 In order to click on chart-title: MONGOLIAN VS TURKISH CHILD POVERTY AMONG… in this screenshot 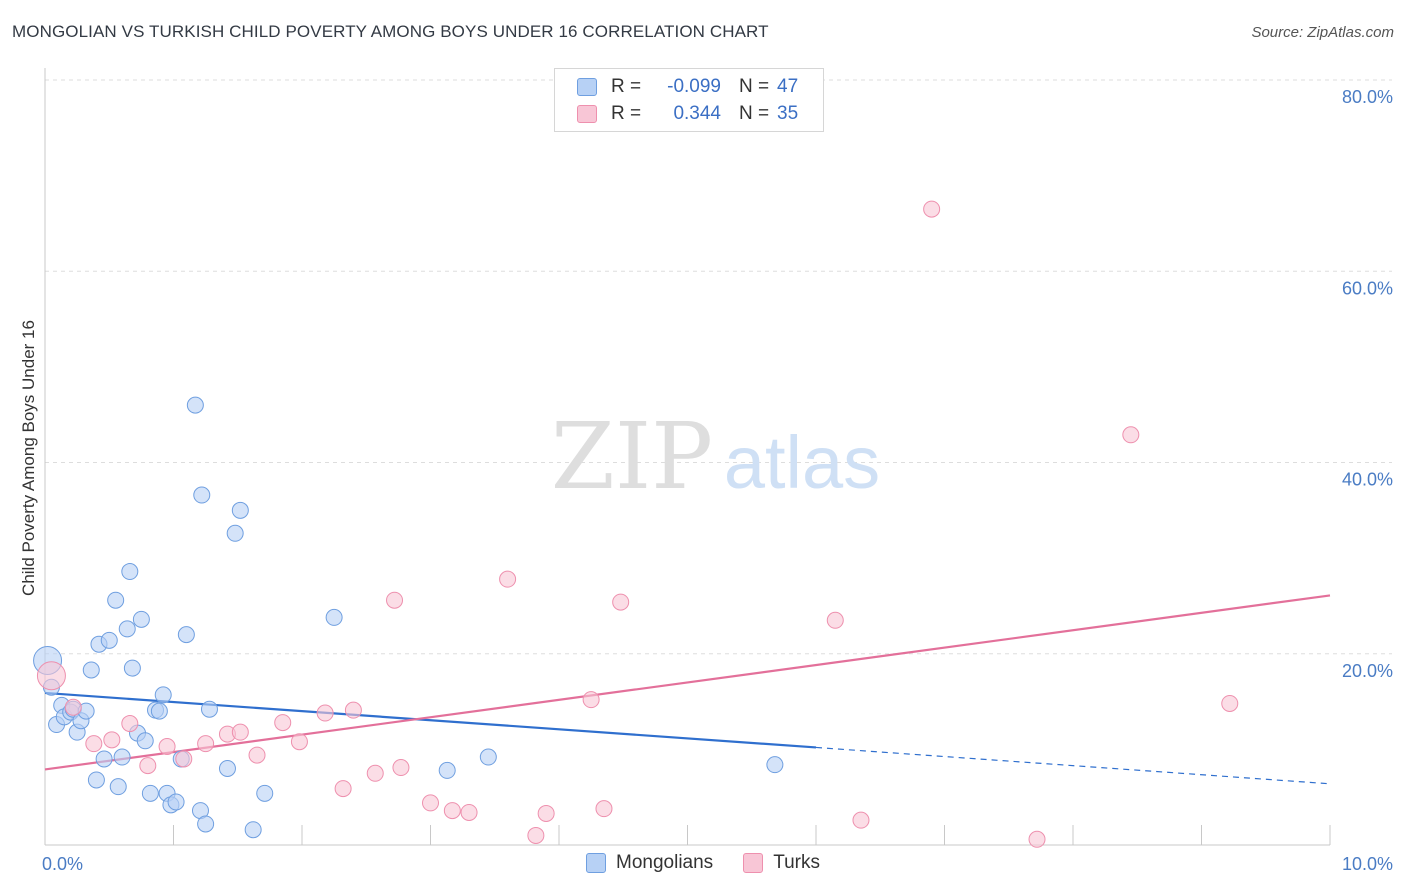, I will do `click(390, 31)`.